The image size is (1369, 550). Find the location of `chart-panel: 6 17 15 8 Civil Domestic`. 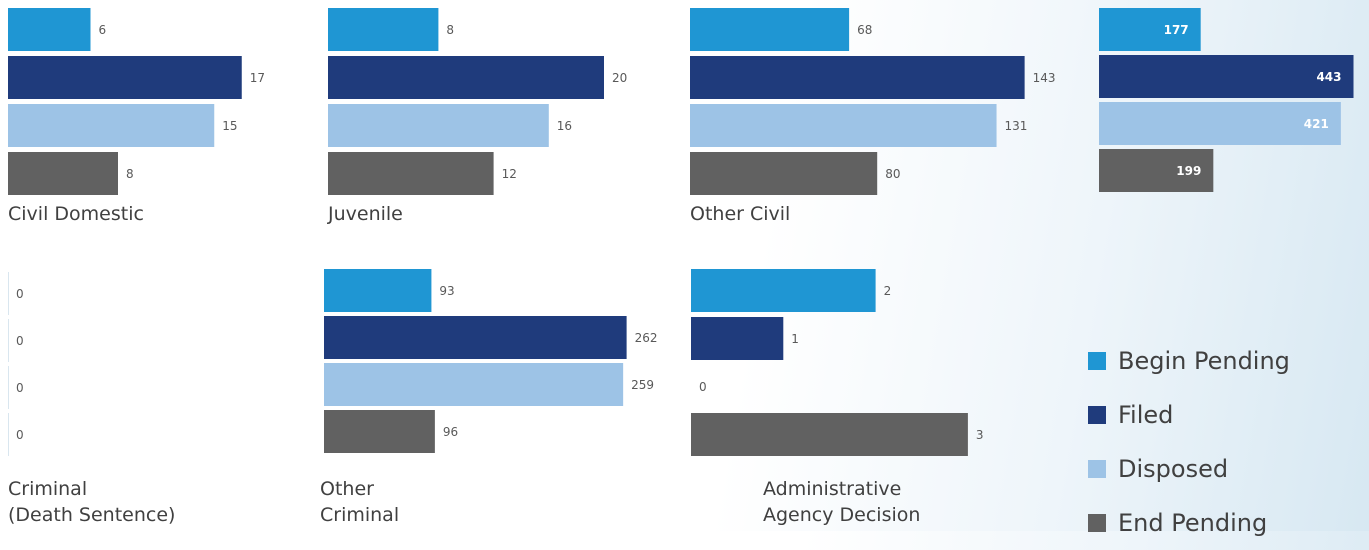

chart-panel: 6 17 15 8 Civil Domestic is located at coordinates (136, 116).